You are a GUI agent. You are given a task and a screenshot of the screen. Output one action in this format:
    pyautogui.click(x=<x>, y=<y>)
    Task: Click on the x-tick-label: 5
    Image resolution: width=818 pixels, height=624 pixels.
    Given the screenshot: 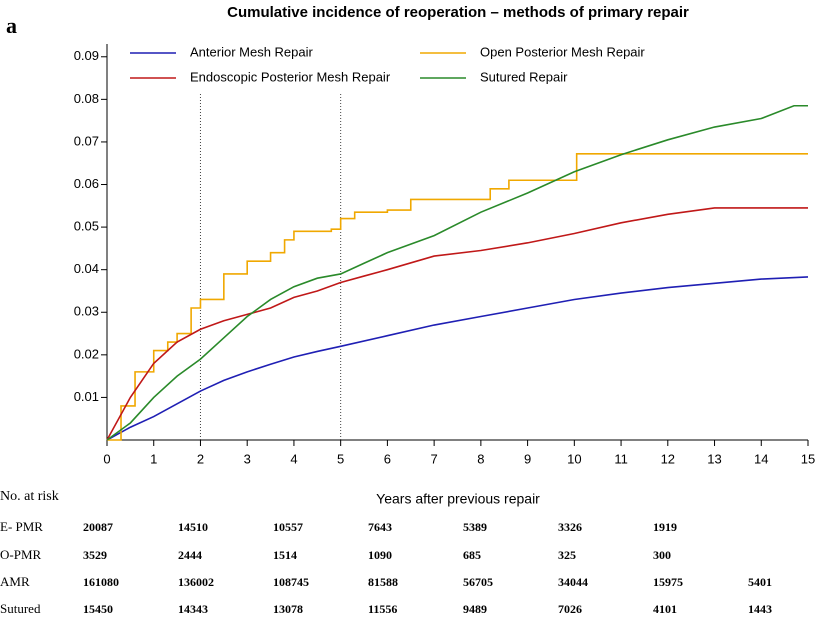 What is the action you would take?
    pyautogui.click(x=340, y=458)
    